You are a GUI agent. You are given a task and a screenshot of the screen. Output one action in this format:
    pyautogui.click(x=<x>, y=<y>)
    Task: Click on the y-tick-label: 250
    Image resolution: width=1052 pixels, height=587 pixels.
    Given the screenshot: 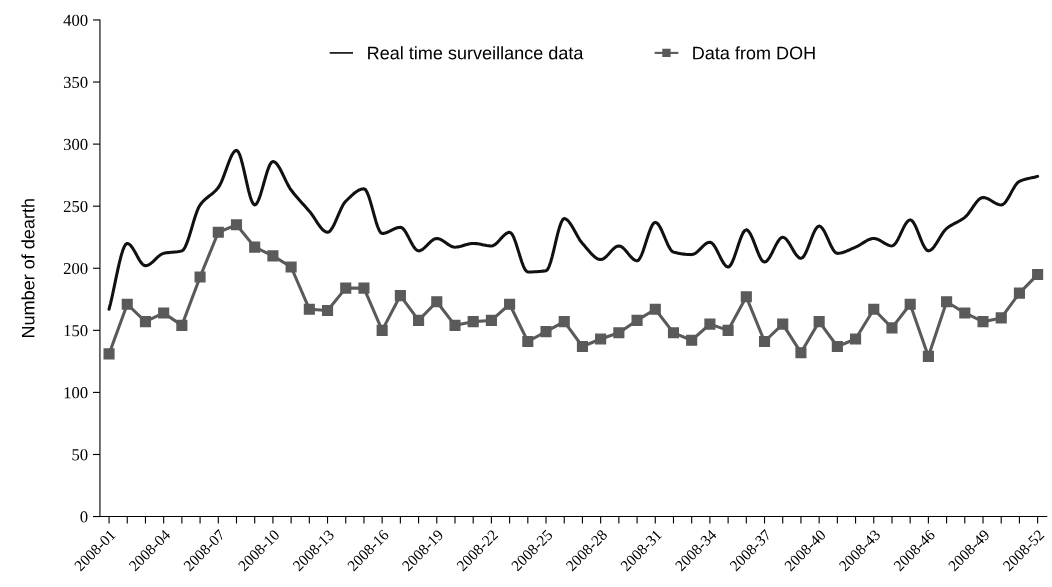 What is the action you would take?
    pyautogui.click(x=75, y=206)
    